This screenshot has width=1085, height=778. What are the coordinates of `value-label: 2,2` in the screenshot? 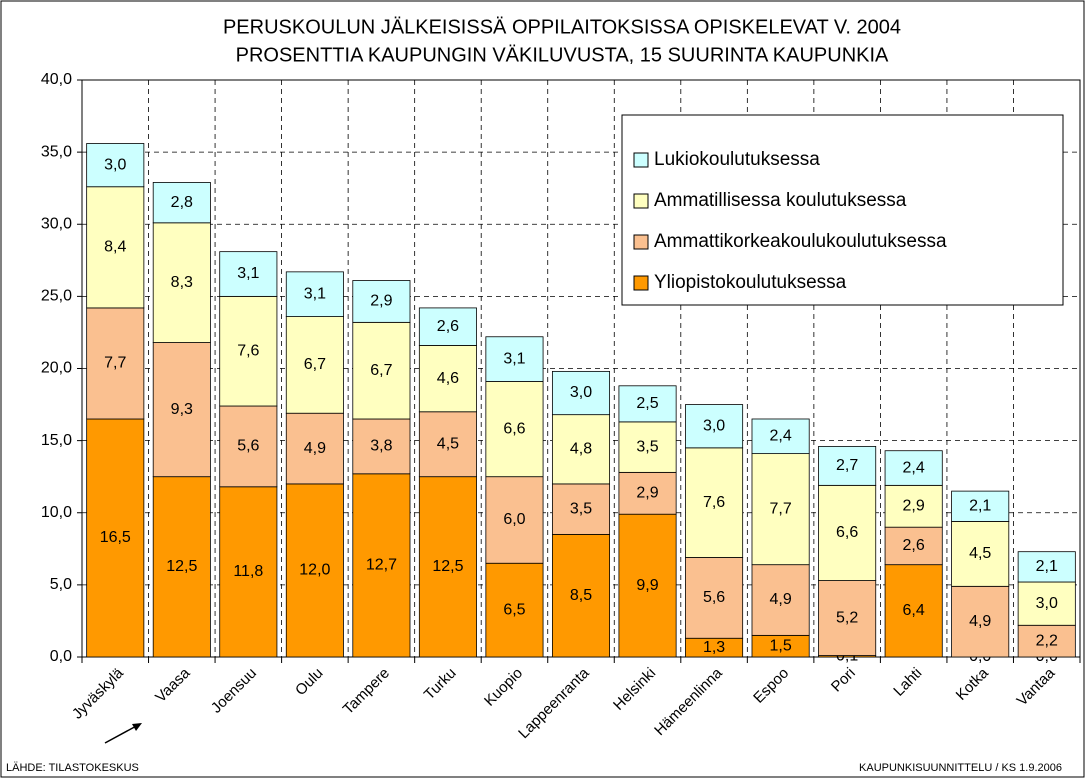 It's located at (1047, 640).